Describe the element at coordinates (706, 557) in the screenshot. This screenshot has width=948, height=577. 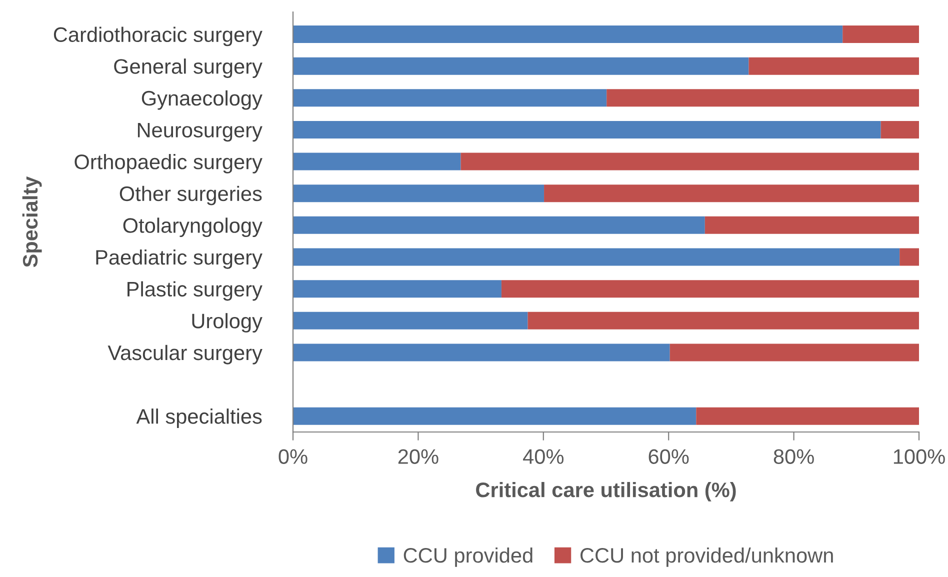
I see `legend-label: CCU not provided/unknown` at that location.